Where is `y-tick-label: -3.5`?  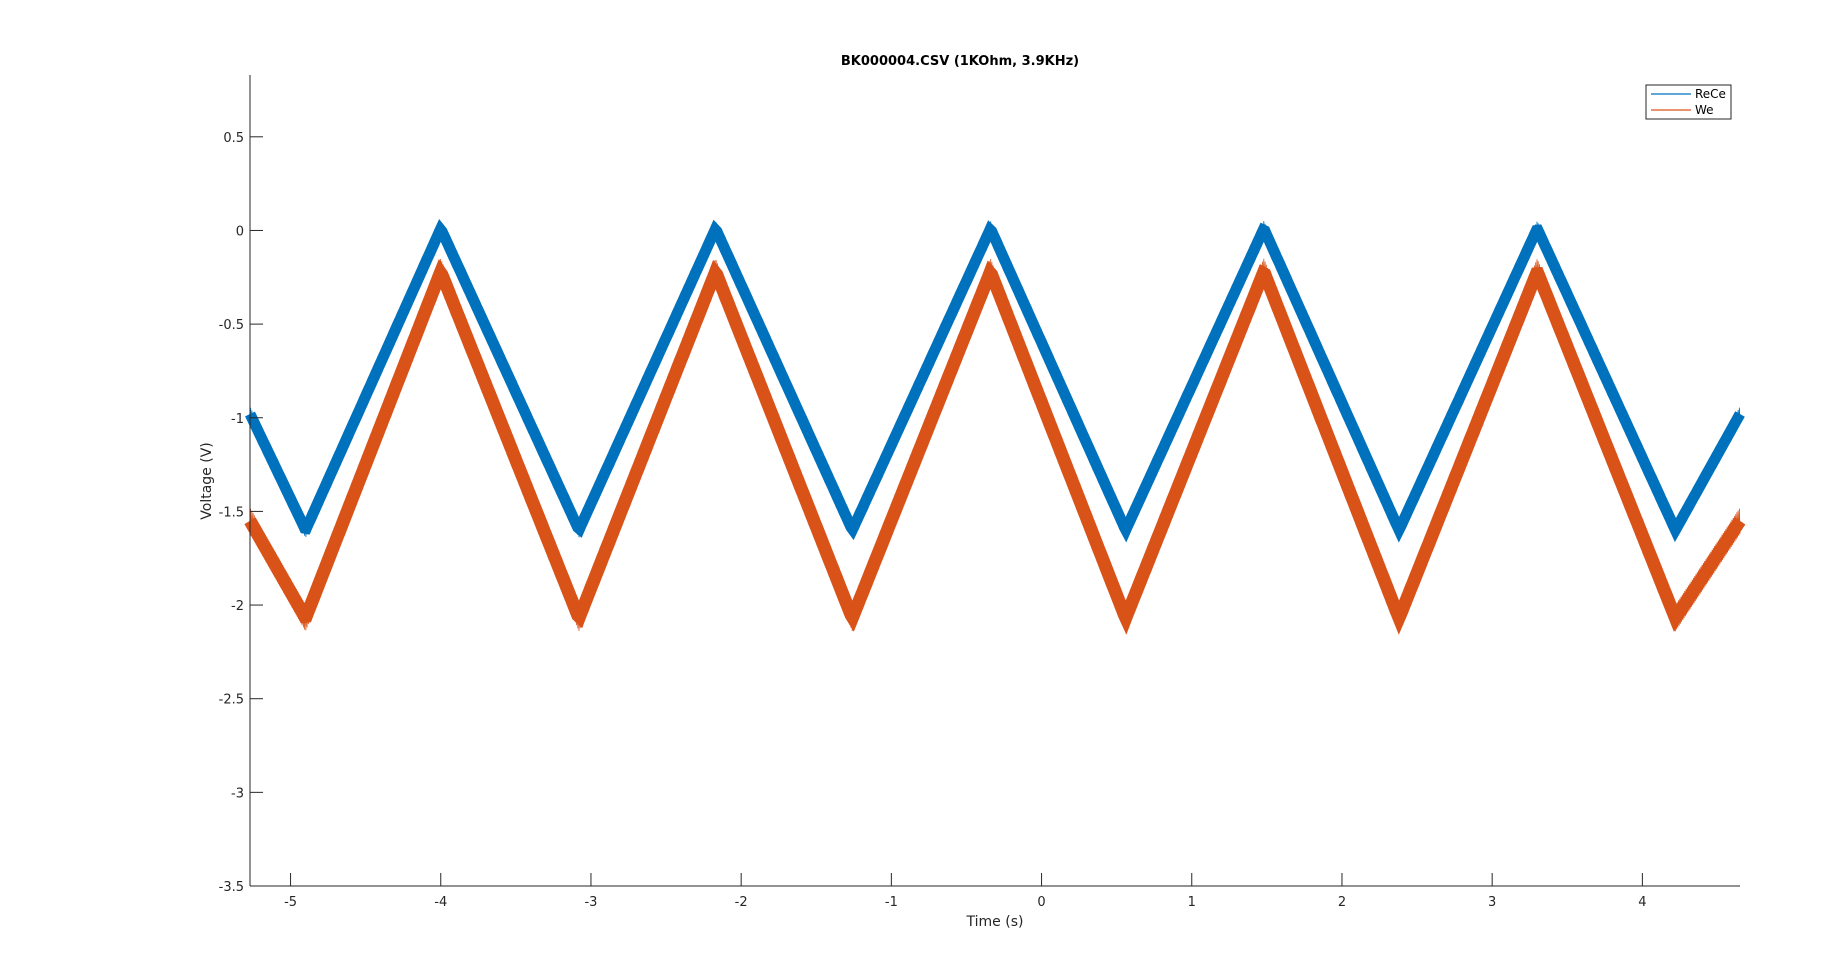
y-tick-label: -3.5 is located at coordinates (231, 887).